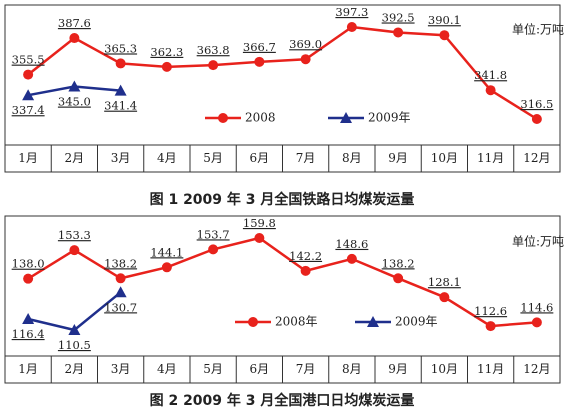 The height and width of the screenshot is (411, 565). Describe the element at coordinates (490, 75) in the screenshot. I see `data-label: 341.8` at that location.